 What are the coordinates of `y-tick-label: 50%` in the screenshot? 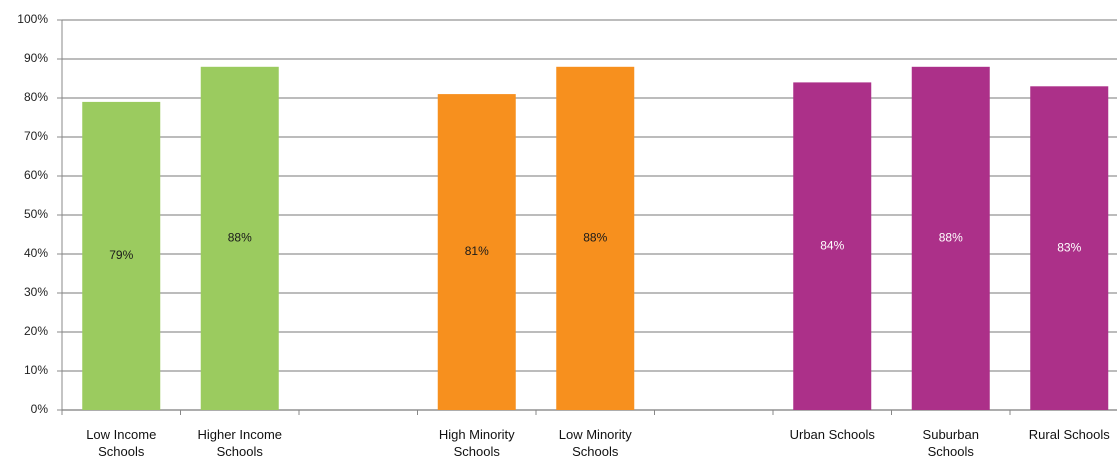 It's located at (36, 214).